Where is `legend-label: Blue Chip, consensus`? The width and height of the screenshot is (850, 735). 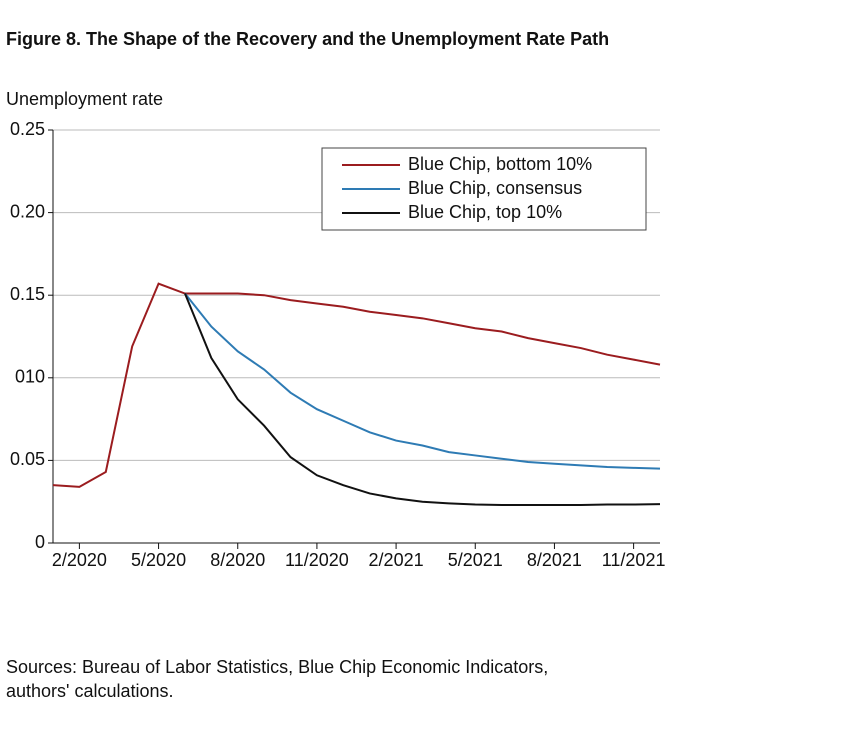 legend-label: Blue Chip, consensus is located at coordinates (495, 188).